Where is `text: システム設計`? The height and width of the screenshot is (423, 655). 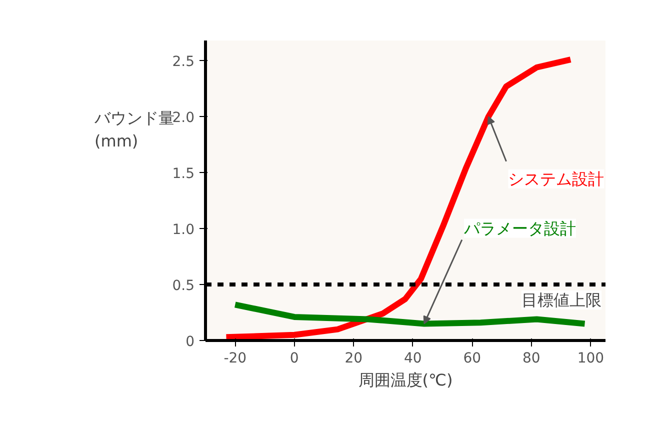 text: システム設計 is located at coordinates (556, 178).